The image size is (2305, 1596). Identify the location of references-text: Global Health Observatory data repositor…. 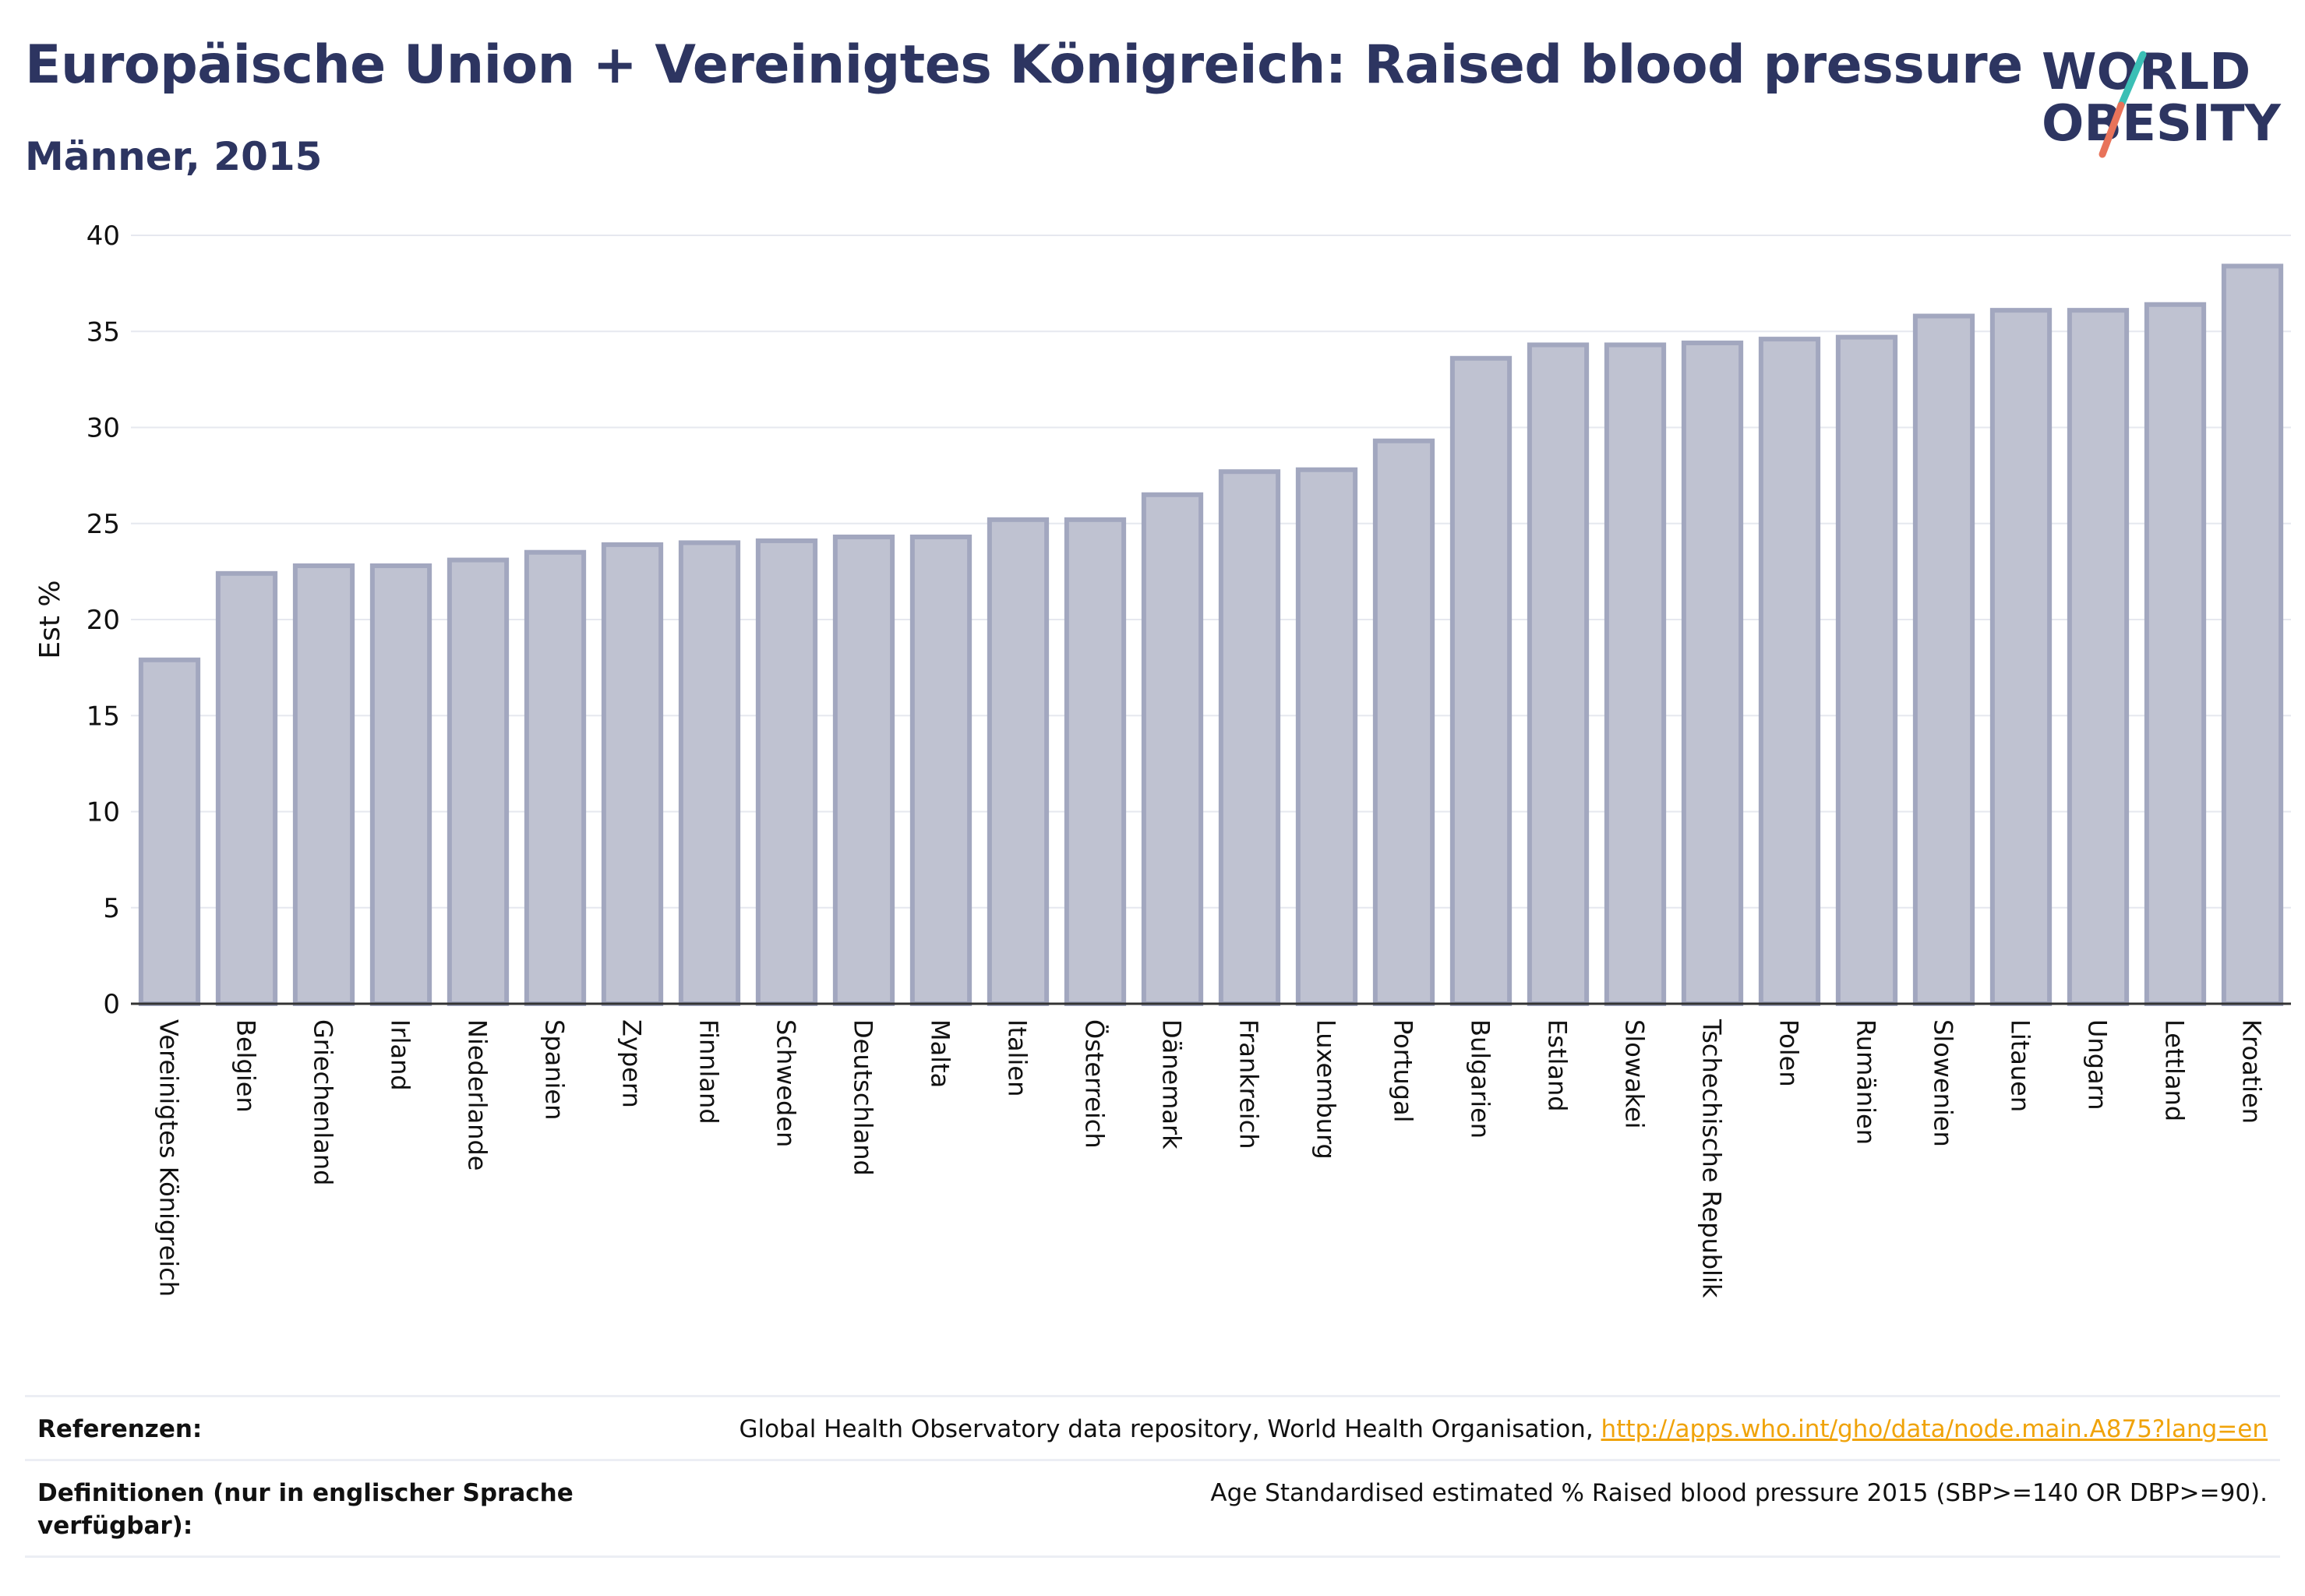
(1166, 1429).